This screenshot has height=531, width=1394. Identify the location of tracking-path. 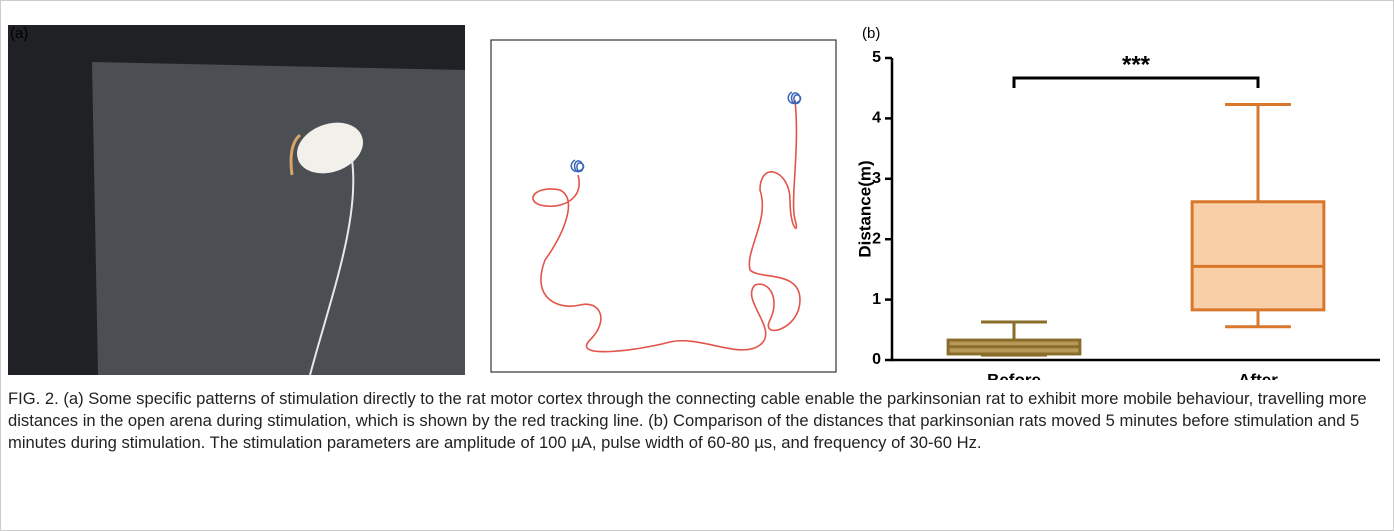
(666, 226).